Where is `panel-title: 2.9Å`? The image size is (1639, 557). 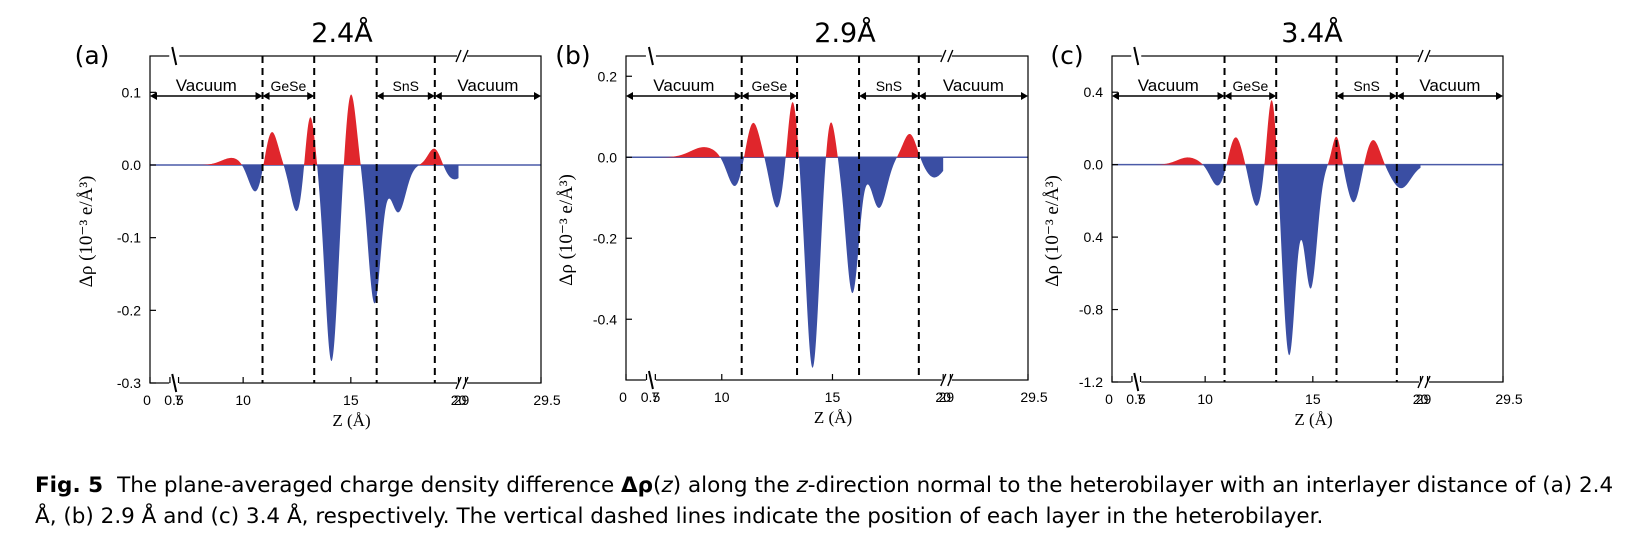
panel-title: 2.9Å is located at coordinates (845, 33).